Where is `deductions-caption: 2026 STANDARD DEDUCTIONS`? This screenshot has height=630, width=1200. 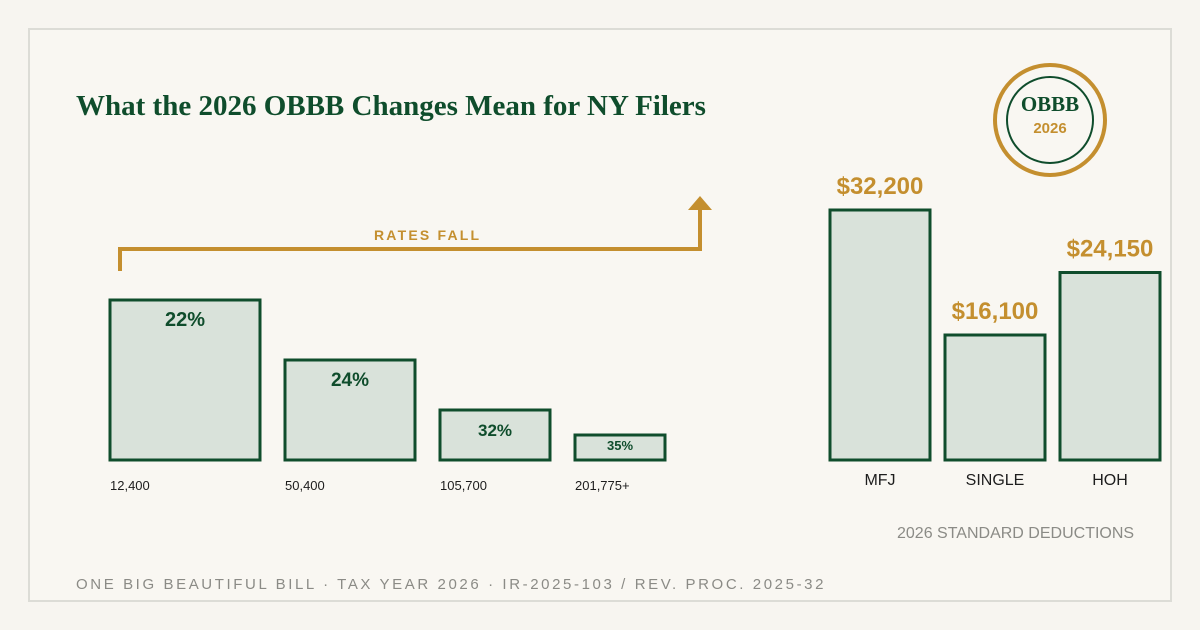 deductions-caption: 2026 STANDARD DEDUCTIONS is located at coordinates (1016, 533).